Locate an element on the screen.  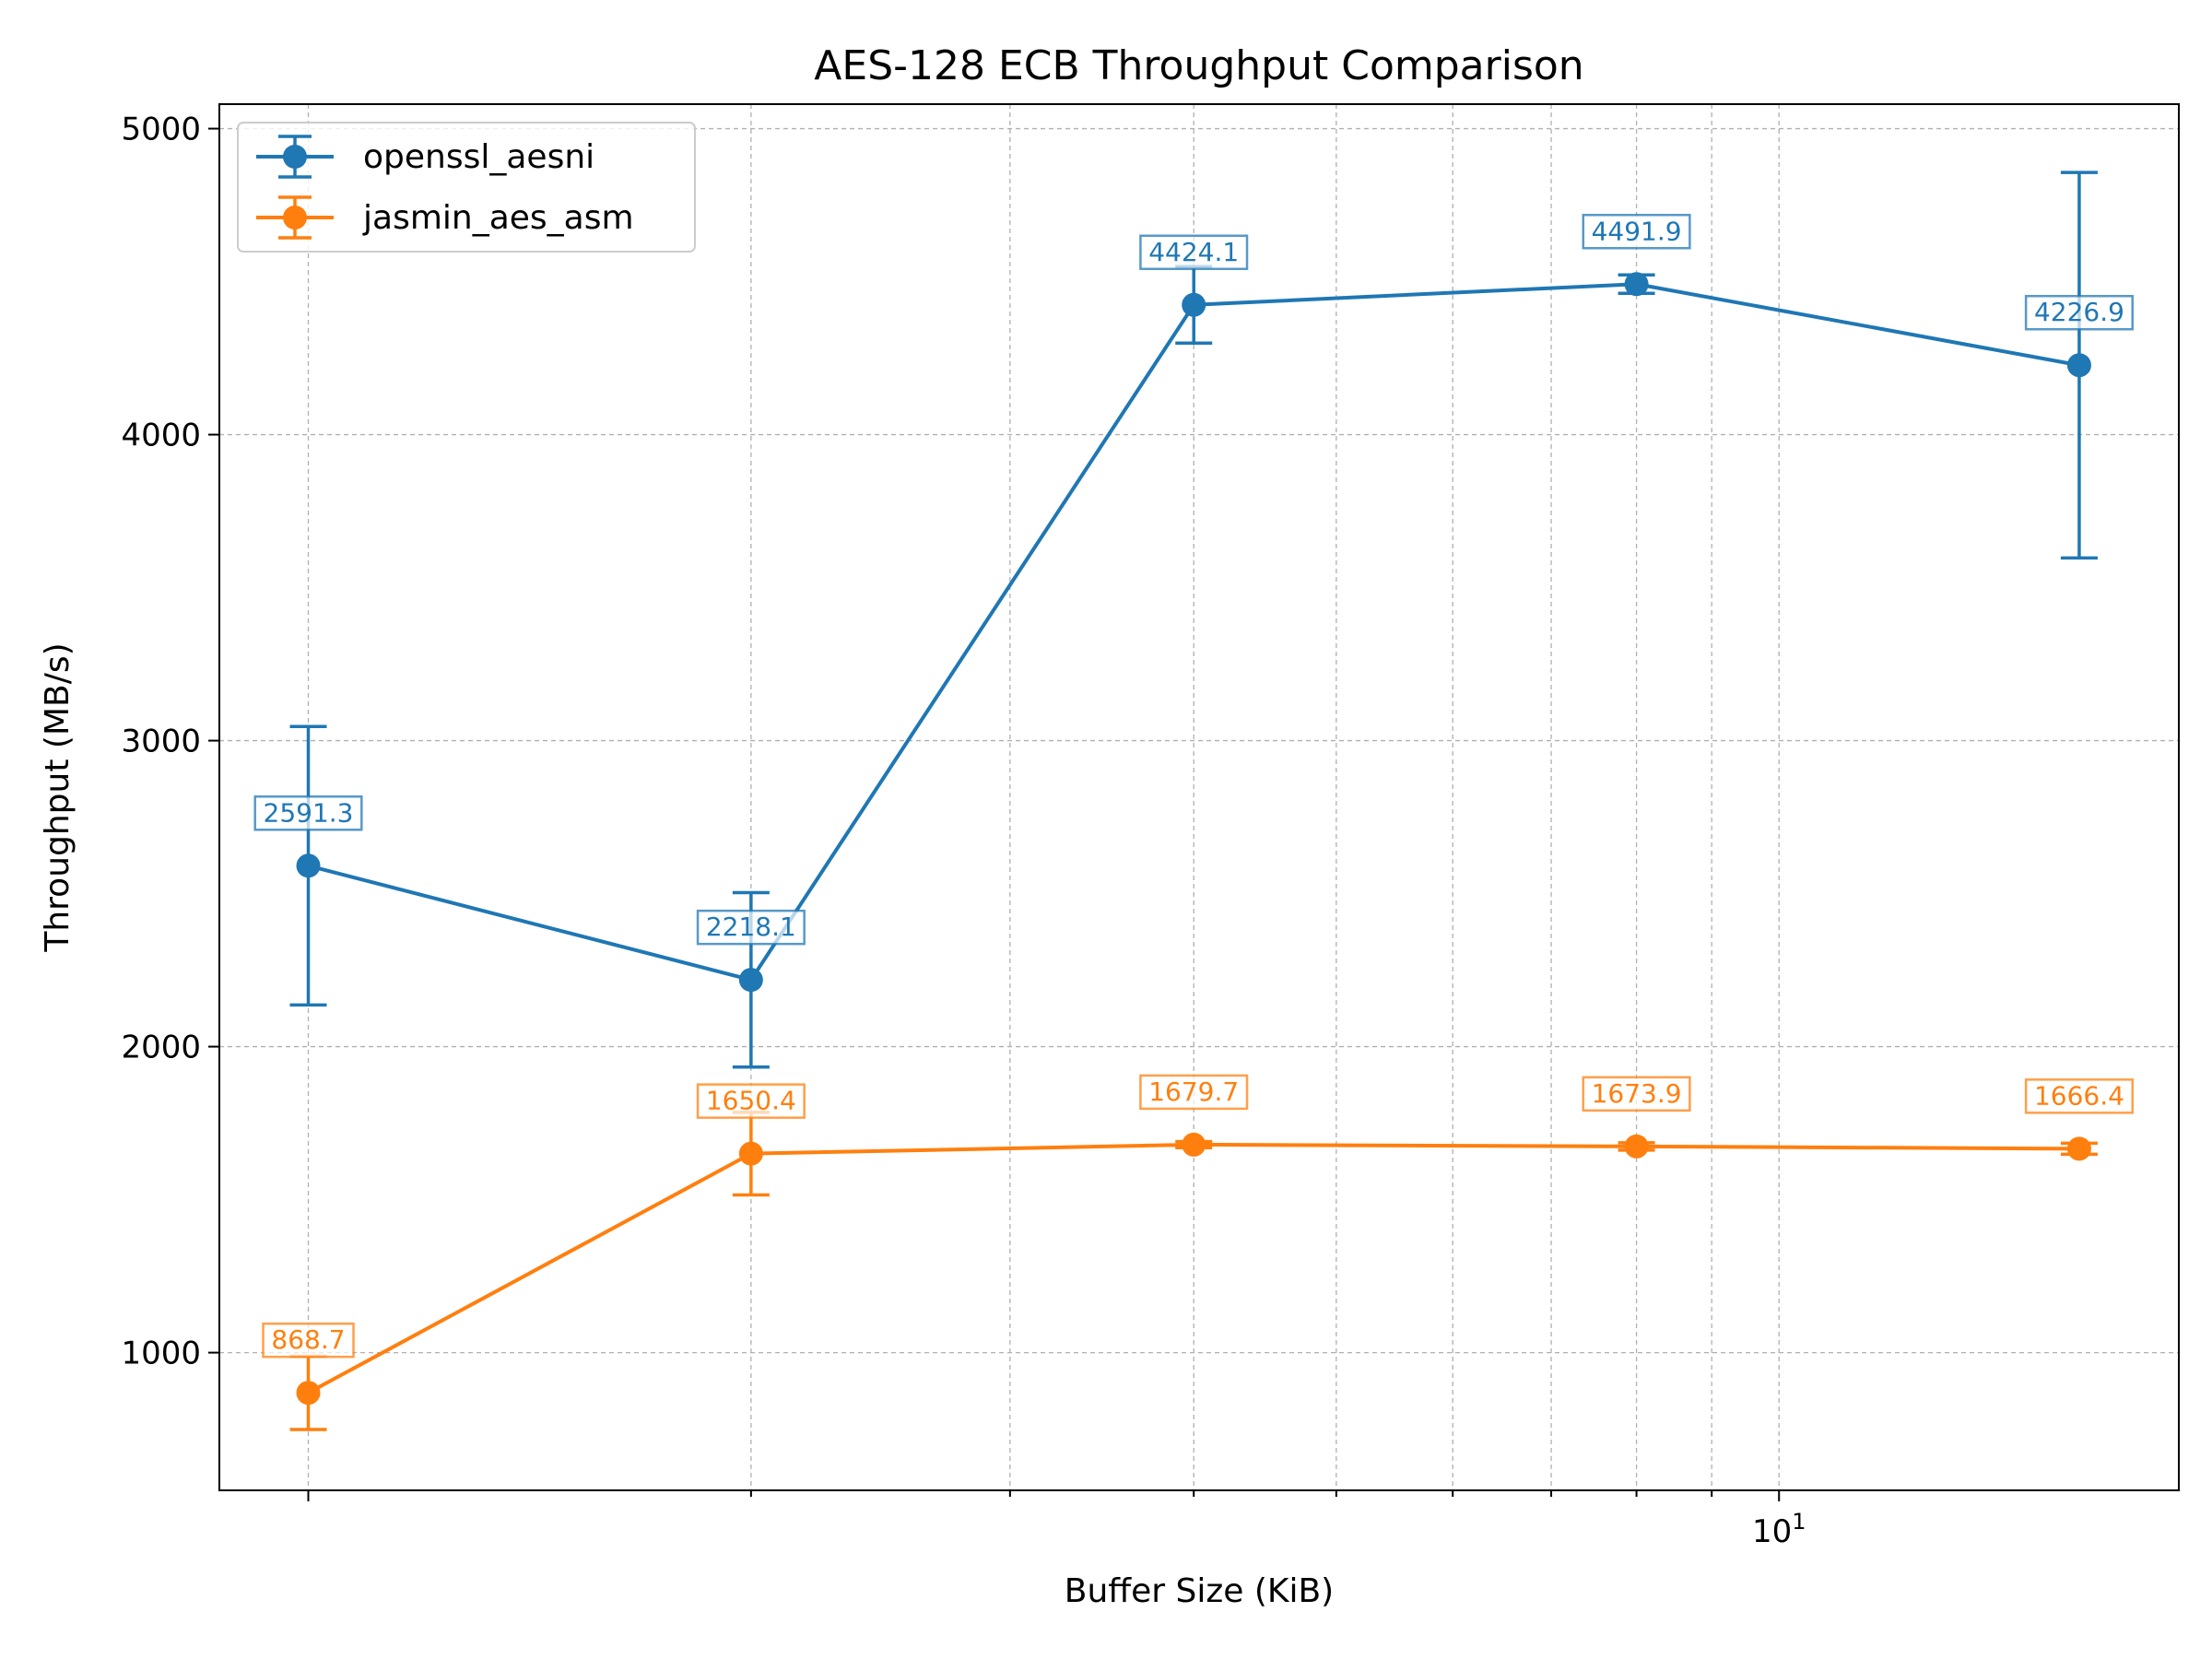
data-label: 4491.9 is located at coordinates (1637, 231).